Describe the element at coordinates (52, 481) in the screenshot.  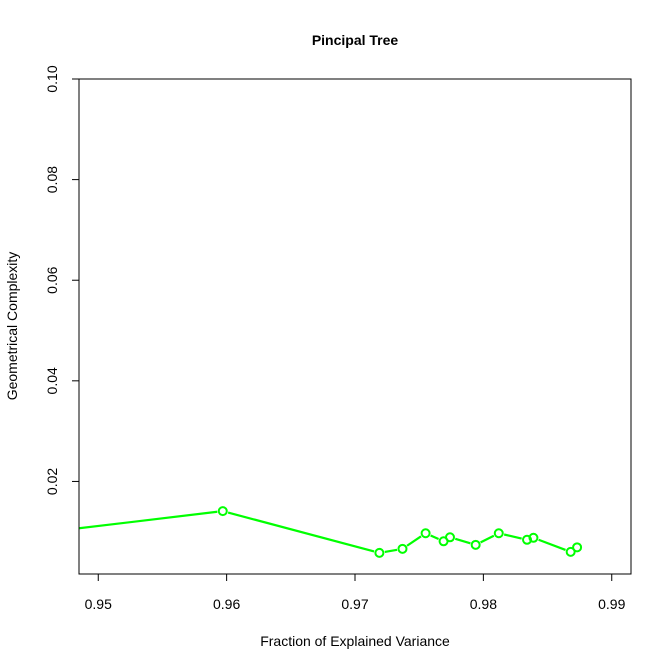
I see `y-tick-label: 0.02` at that location.